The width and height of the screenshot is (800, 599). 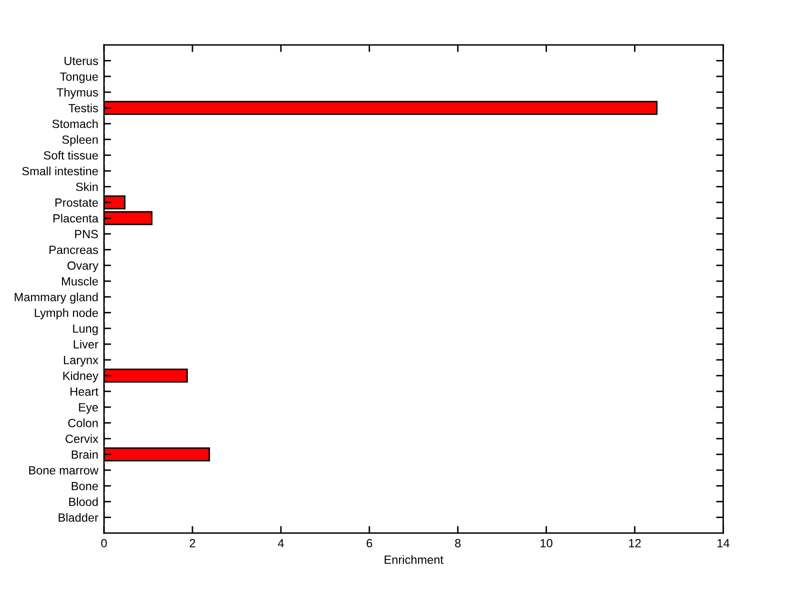 What do you see at coordinates (86, 234) in the screenshot?
I see `y-tick-label: PNS` at bounding box center [86, 234].